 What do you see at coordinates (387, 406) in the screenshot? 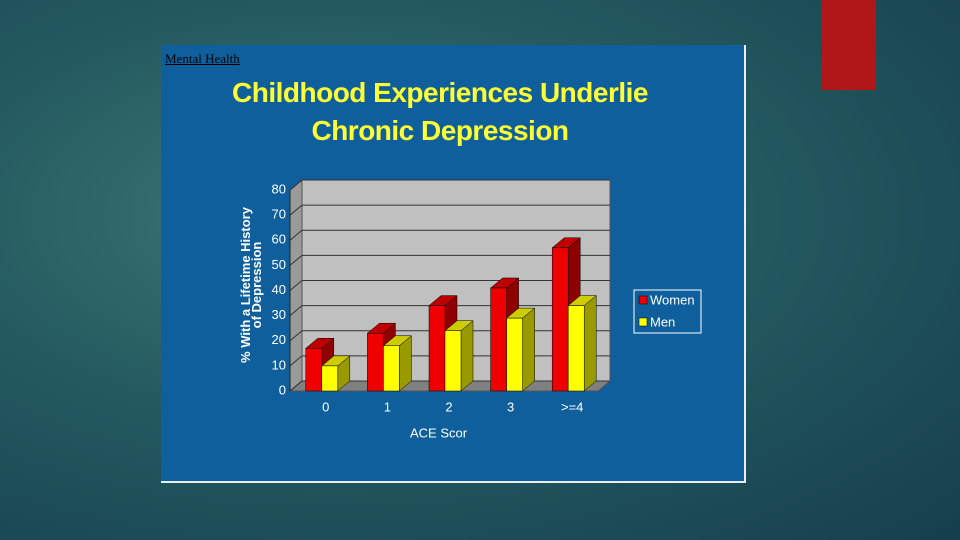
I see `x-tick-label: 1` at bounding box center [387, 406].